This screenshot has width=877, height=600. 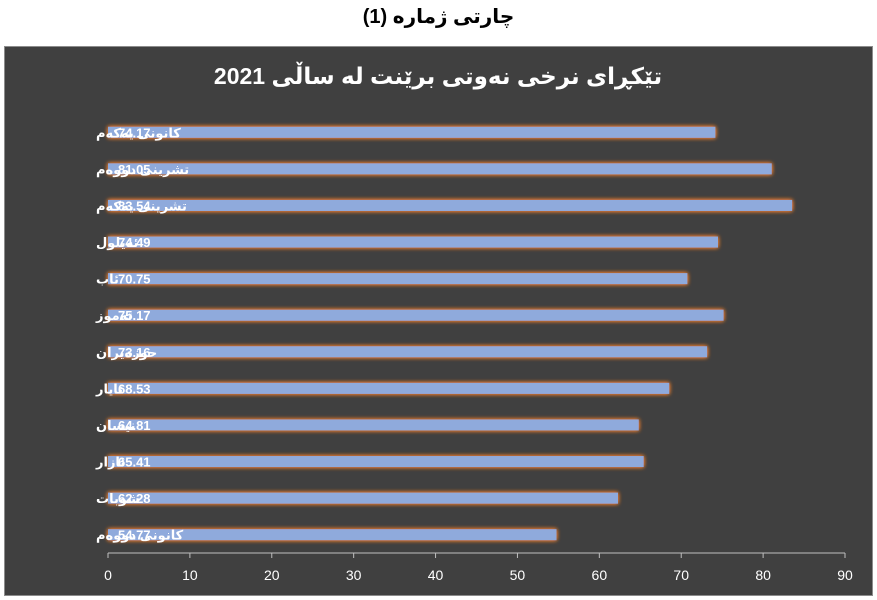 I want to click on category-label: کانونی دووەم, so click(x=140, y=536).